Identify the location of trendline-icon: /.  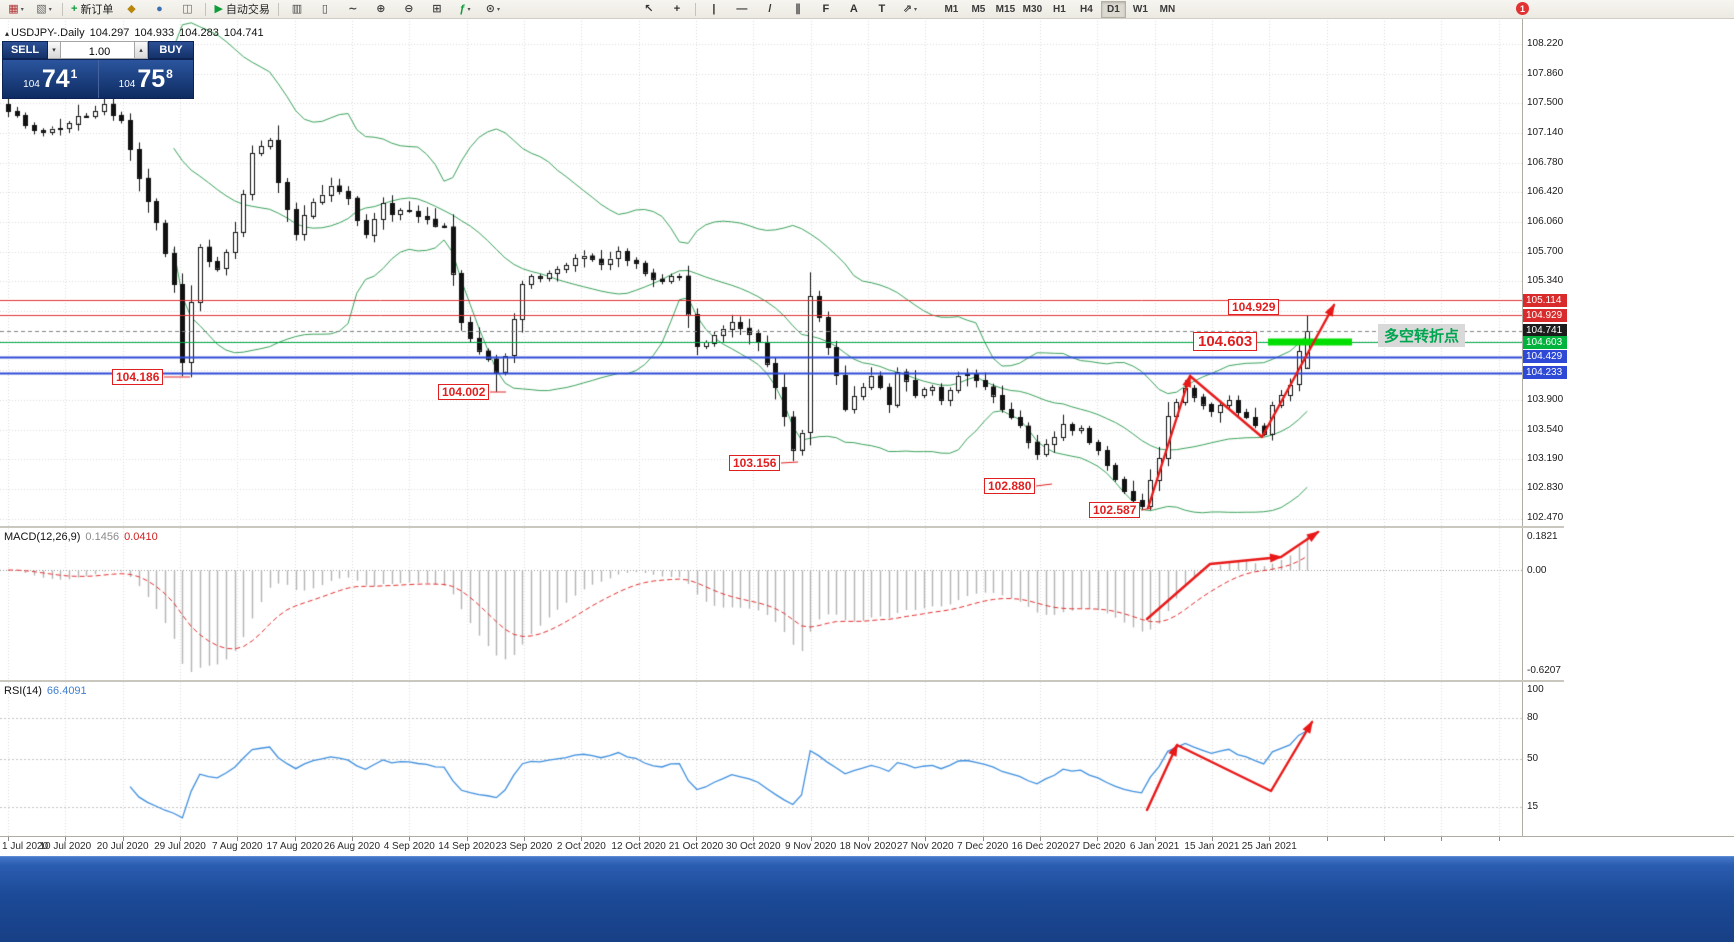
(770, 9).